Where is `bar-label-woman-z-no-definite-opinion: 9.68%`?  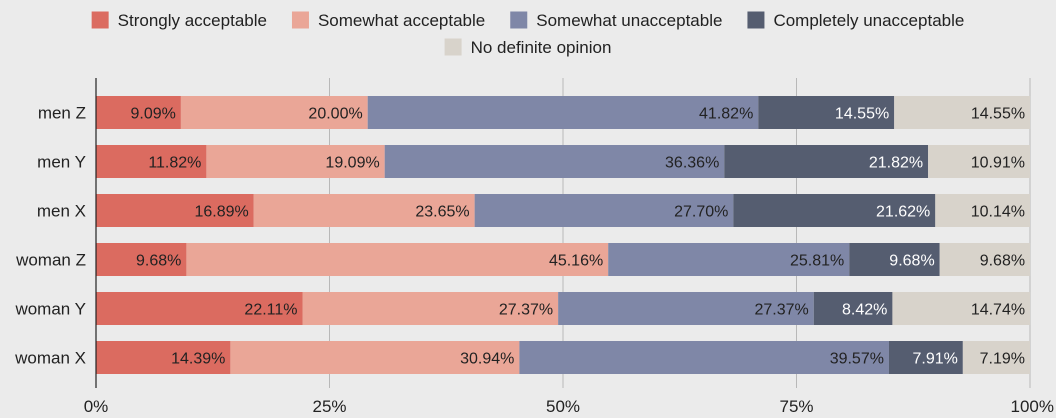 bar-label-woman-z-no-definite-opinion: 9.68% is located at coordinates (1002, 261).